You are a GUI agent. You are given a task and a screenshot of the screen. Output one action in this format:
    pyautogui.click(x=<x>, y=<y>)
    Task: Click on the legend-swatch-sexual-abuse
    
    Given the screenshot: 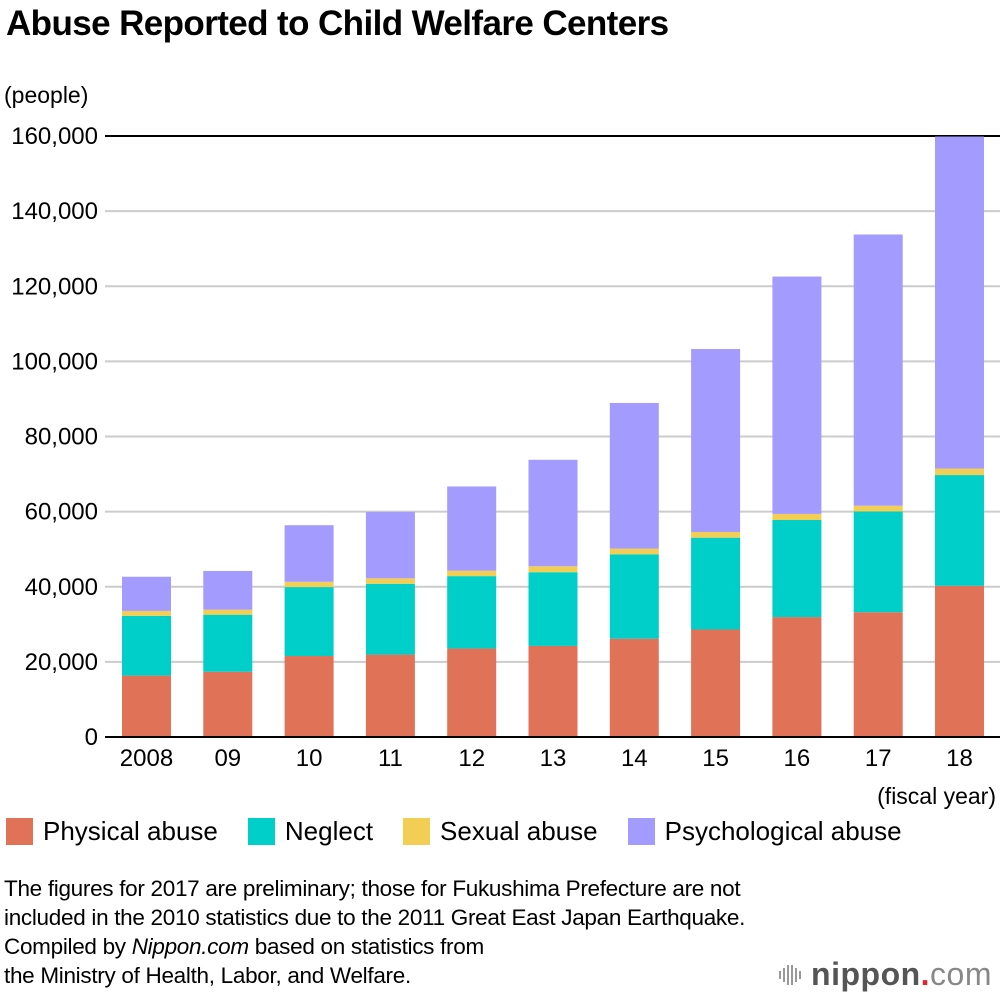 What is the action you would take?
    pyautogui.click(x=417, y=831)
    